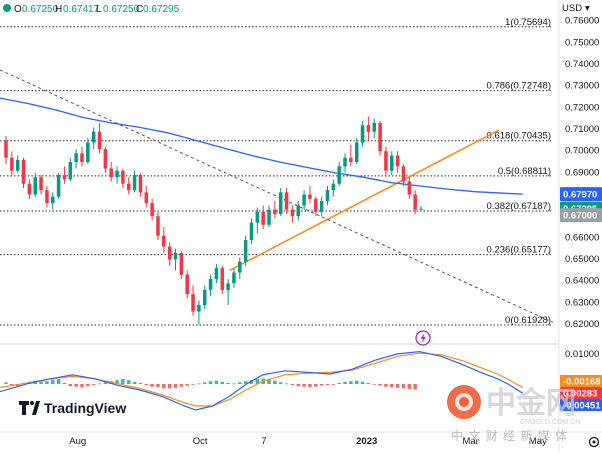  I want to click on oscillator-badge-label: -0.00451, so click(582, 406).